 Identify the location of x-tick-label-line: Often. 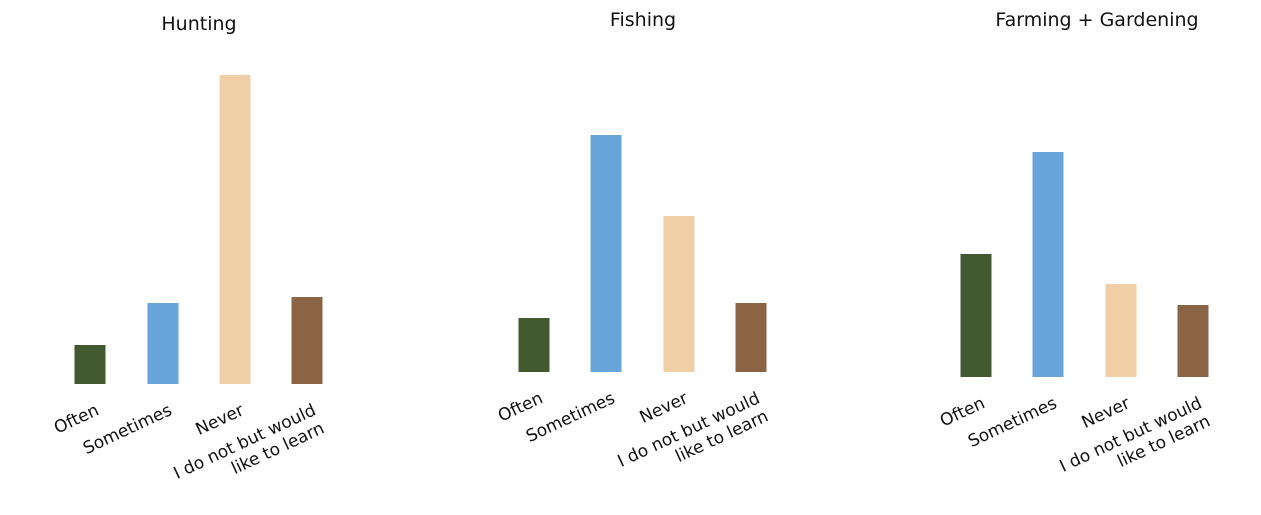
(76, 419).